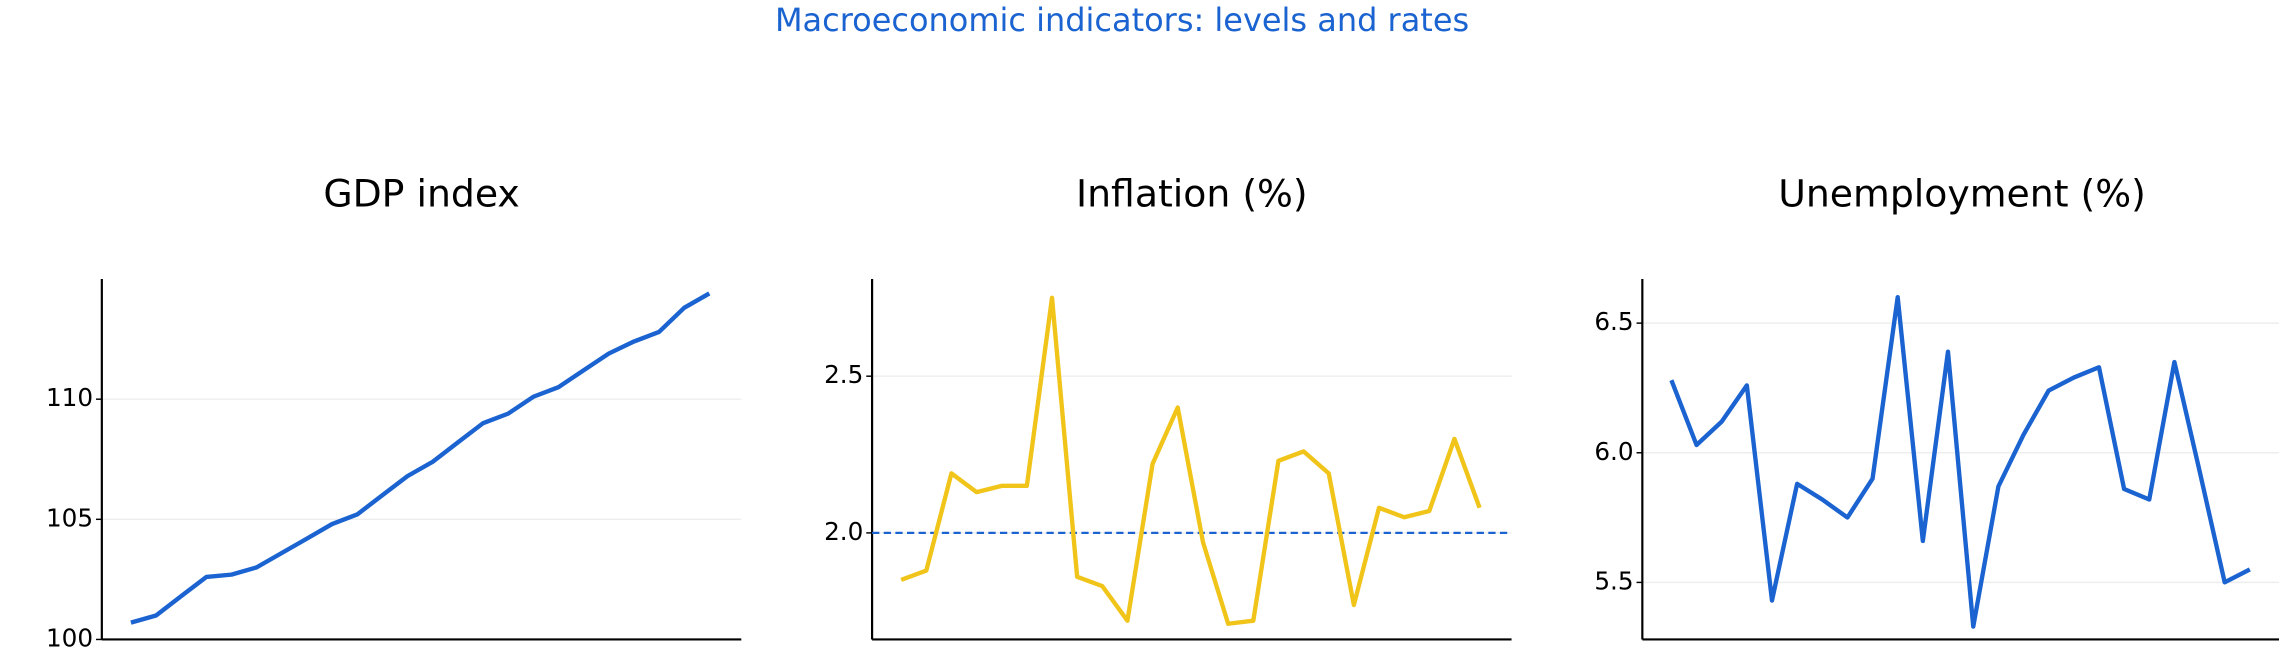 The image size is (2279, 663). I want to click on y-tick-label: 110, so click(69, 397).